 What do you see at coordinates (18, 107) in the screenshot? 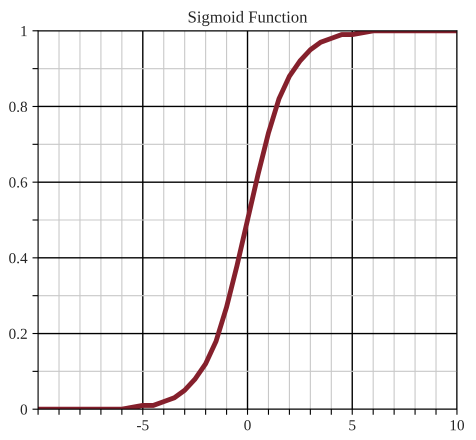
I see `y-tick-label: 0.8` at bounding box center [18, 107].